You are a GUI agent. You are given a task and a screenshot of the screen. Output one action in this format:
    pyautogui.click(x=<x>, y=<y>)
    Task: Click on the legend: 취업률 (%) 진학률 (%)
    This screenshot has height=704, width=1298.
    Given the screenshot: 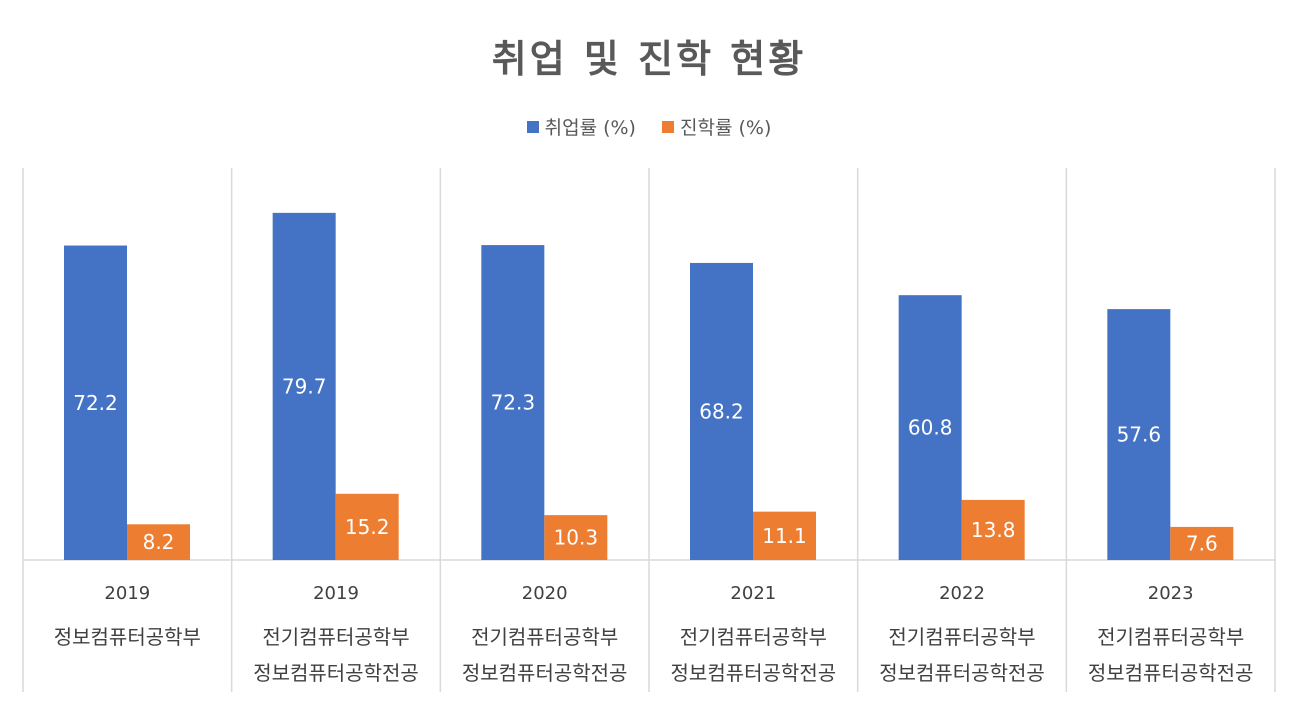 What is the action you would take?
    pyautogui.click(x=649, y=126)
    